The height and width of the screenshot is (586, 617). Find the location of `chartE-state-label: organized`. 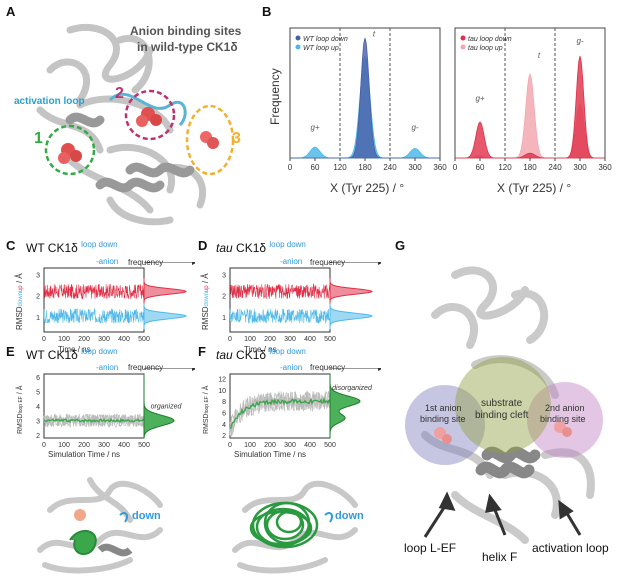

chartE-state-label: organized is located at coordinates (167, 407).